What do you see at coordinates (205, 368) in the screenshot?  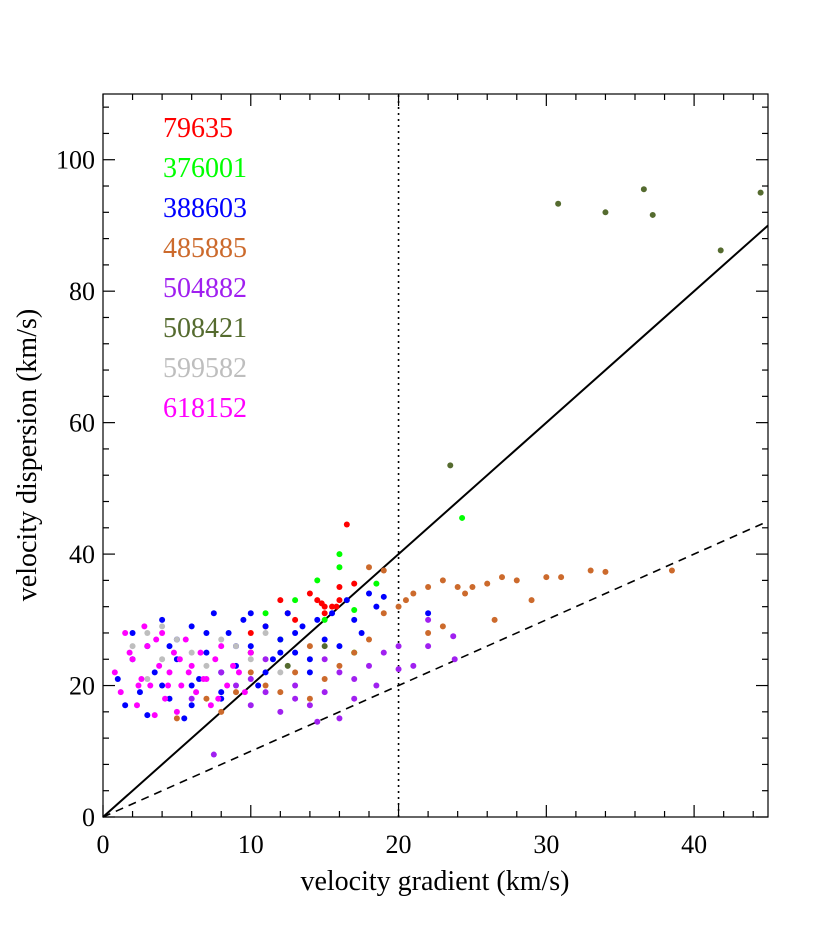 I see `legend-entry: 599582` at bounding box center [205, 368].